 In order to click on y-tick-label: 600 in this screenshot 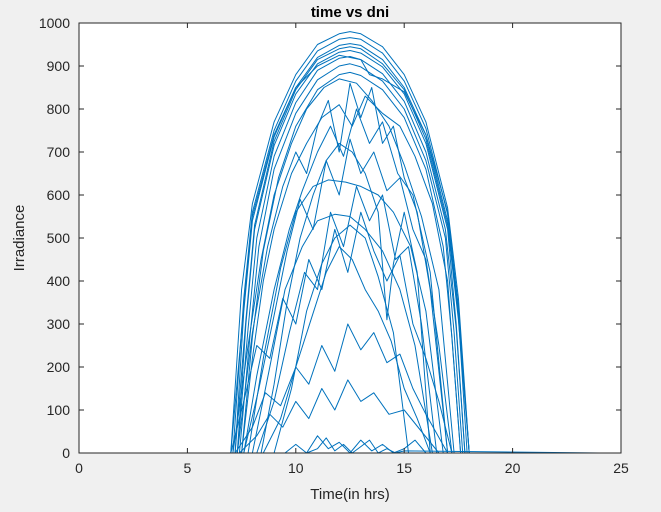, I will do `click(59, 195)`.